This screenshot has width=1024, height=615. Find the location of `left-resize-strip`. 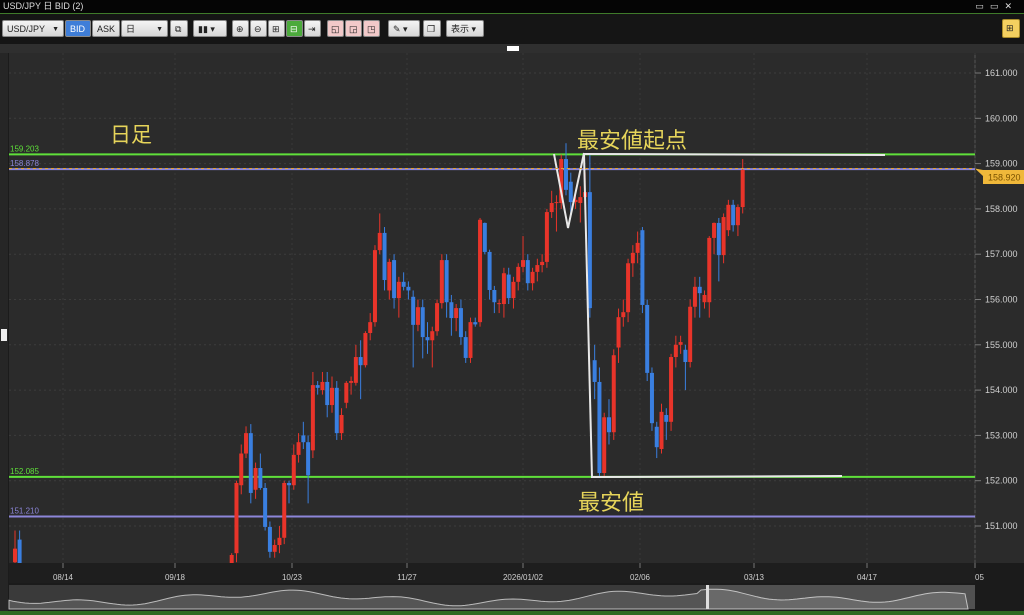

left-resize-strip is located at coordinates (4, 333).